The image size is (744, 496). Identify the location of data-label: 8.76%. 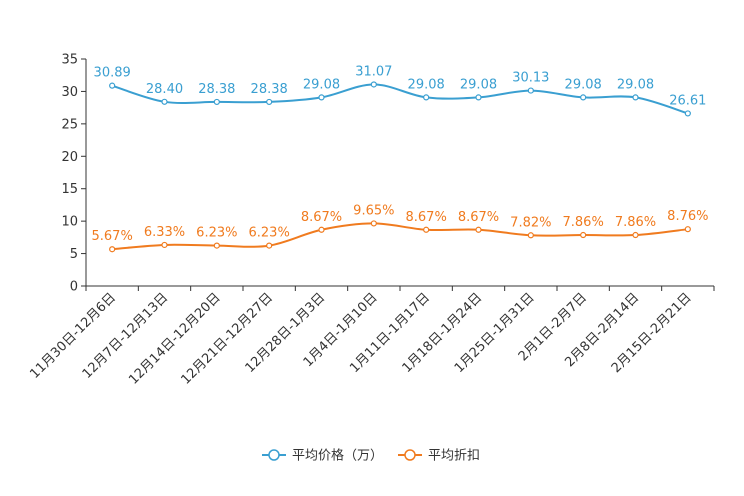
(687, 216).